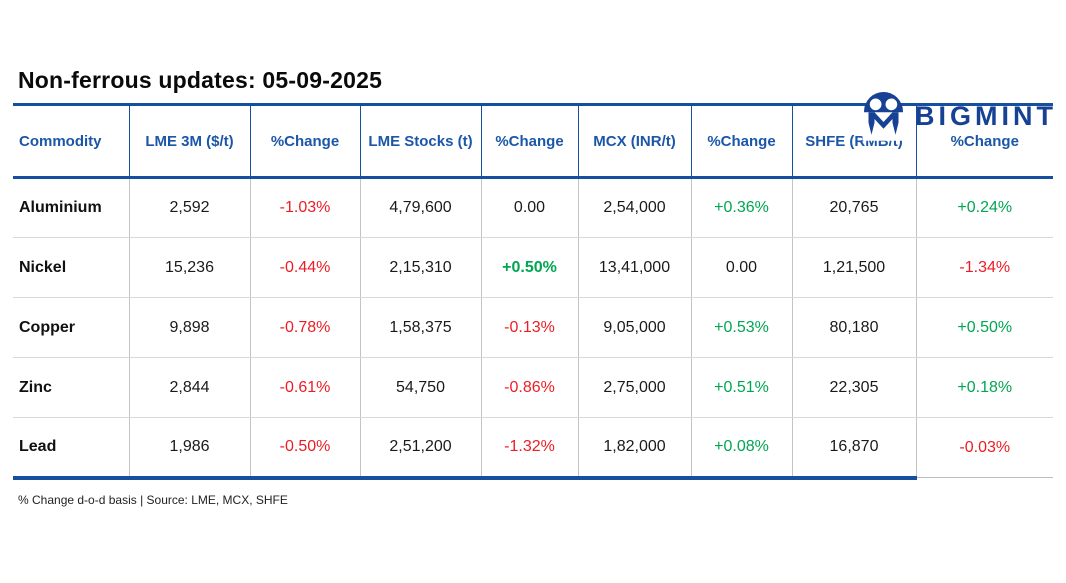 The height and width of the screenshot is (583, 1066). Describe the element at coordinates (189, 448) in the screenshot. I see `value-cell: 1,986` at that location.